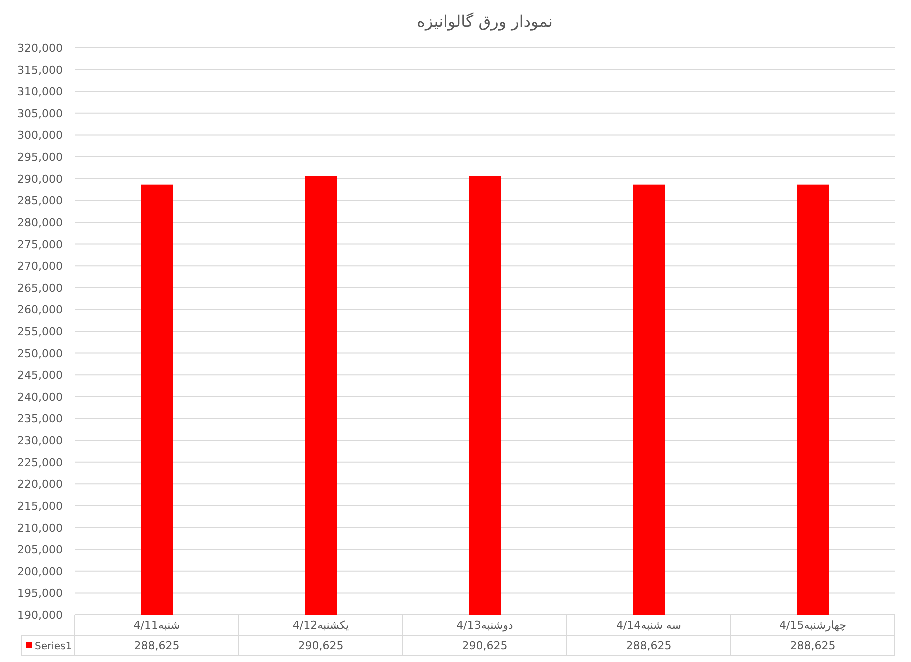  Describe the element at coordinates (40, 615) in the screenshot. I see `y-tick-label: 190,000` at that location.